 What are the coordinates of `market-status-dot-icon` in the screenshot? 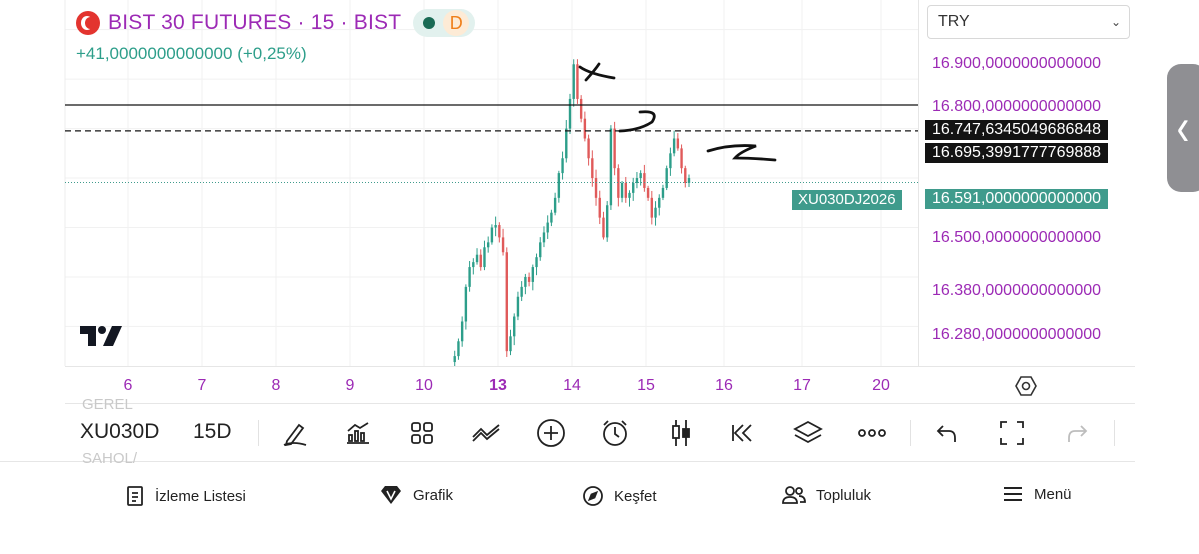 It's located at (429, 23).